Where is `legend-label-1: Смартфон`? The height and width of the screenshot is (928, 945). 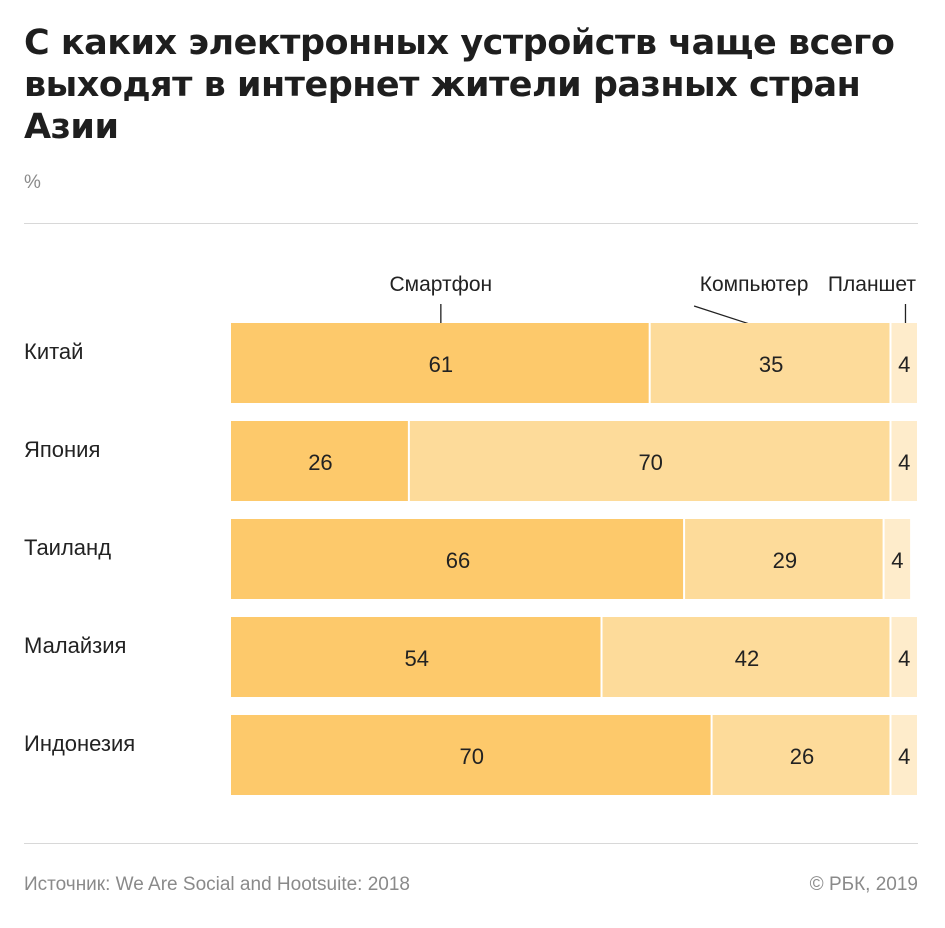
legend-label-1: Смартфон is located at coordinates (440, 284).